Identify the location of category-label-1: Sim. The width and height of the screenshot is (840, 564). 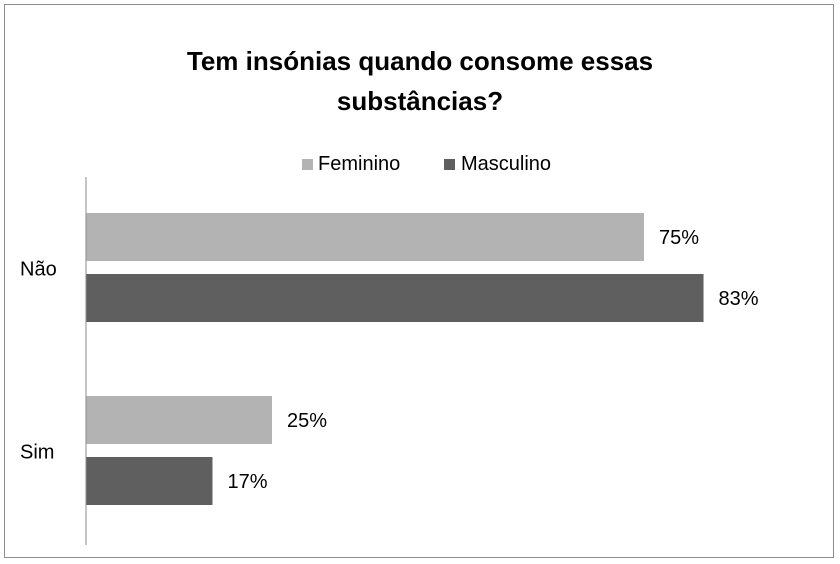
(37, 453).